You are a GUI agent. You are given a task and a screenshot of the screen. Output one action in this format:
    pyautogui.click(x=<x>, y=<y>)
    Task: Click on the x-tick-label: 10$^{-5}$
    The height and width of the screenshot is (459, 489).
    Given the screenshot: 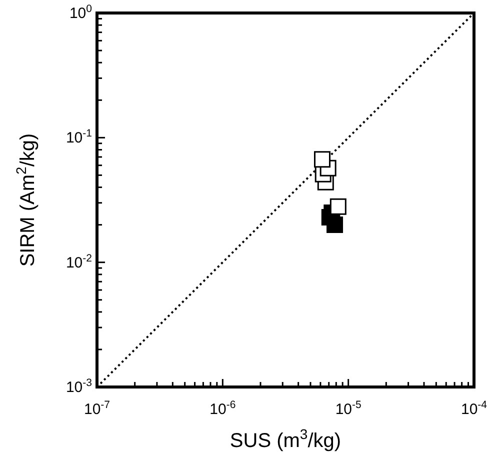 What is the action you would take?
    pyautogui.click(x=348, y=408)
    